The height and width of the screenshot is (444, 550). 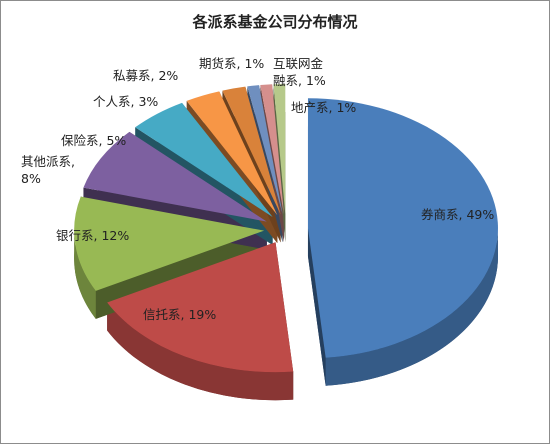 I want to click on data-label: 保险系, 5%, so click(x=94, y=140).